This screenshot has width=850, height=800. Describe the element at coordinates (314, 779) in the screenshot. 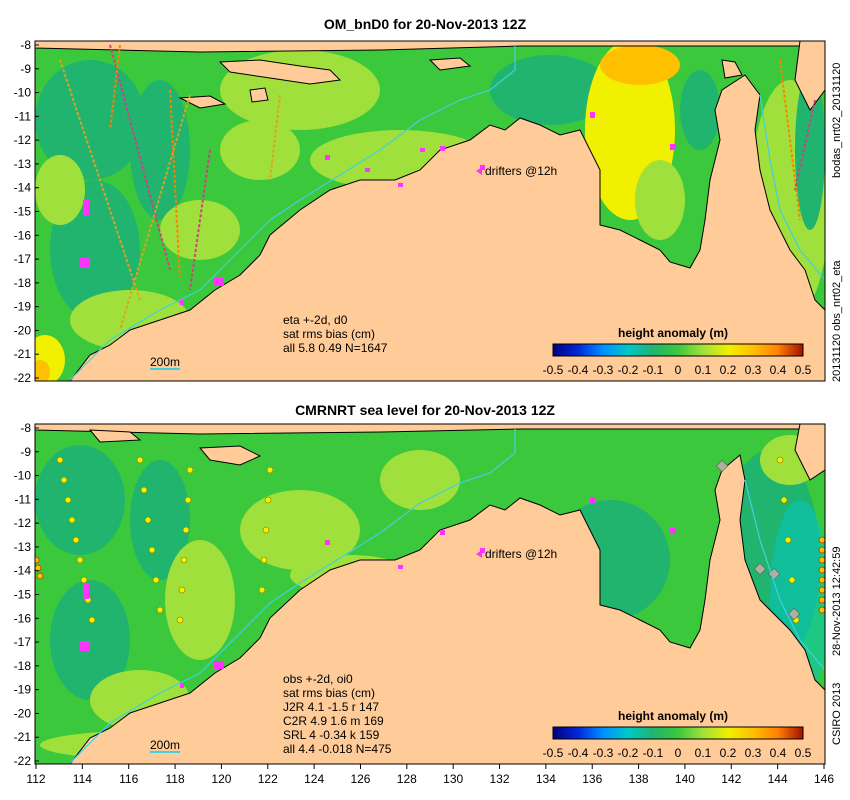

I see `x-tick-label: 124` at that location.